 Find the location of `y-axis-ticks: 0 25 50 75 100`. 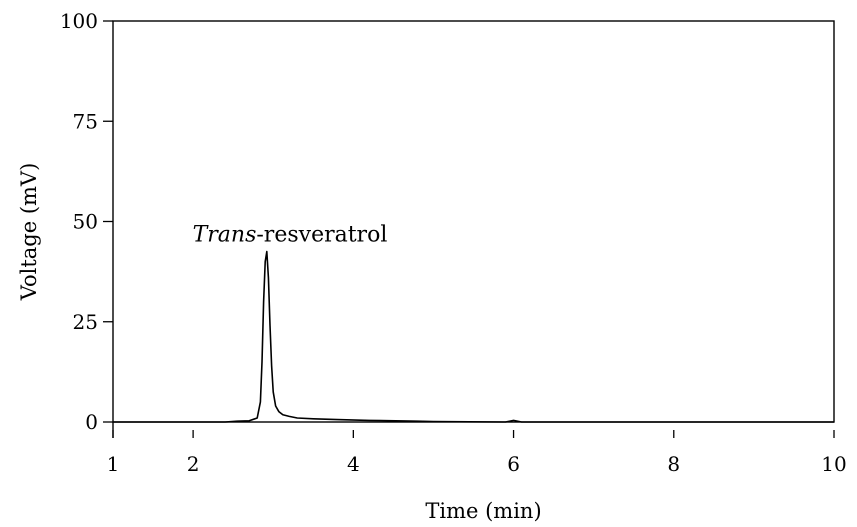

y-axis-ticks: 0 25 50 75 100 is located at coordinates (86, 221).